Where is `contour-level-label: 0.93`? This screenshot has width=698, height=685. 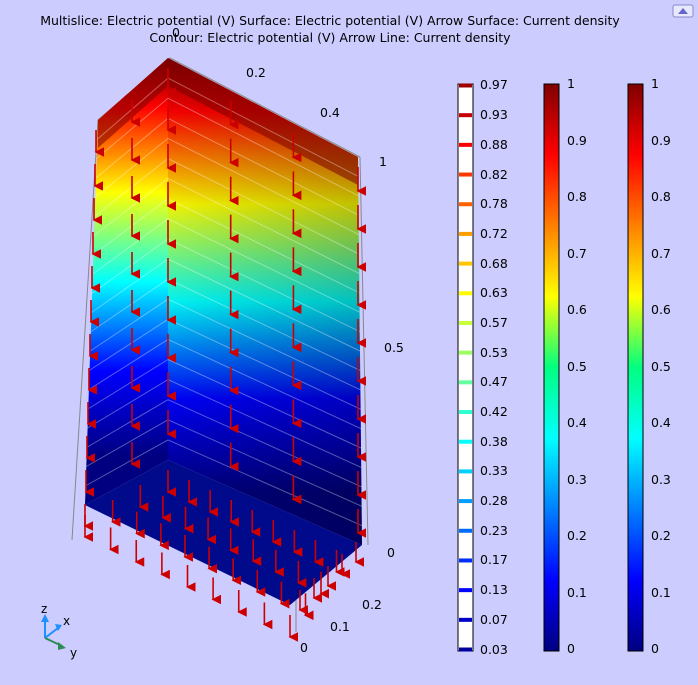 contour-level-label: 0.93 is located at coordinates (494, 115).